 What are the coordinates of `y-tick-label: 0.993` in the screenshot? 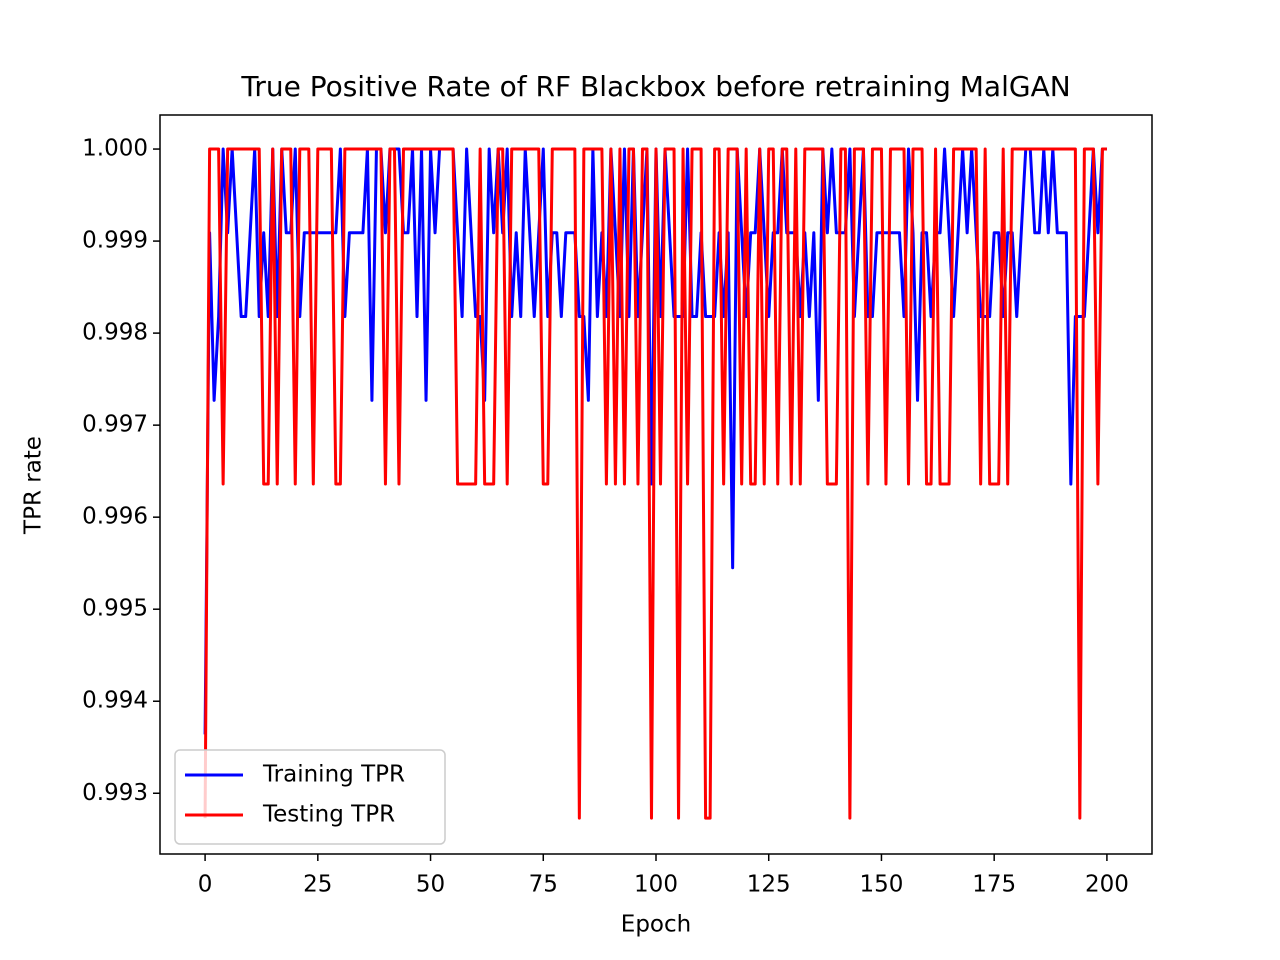 It's located at (115, 793).